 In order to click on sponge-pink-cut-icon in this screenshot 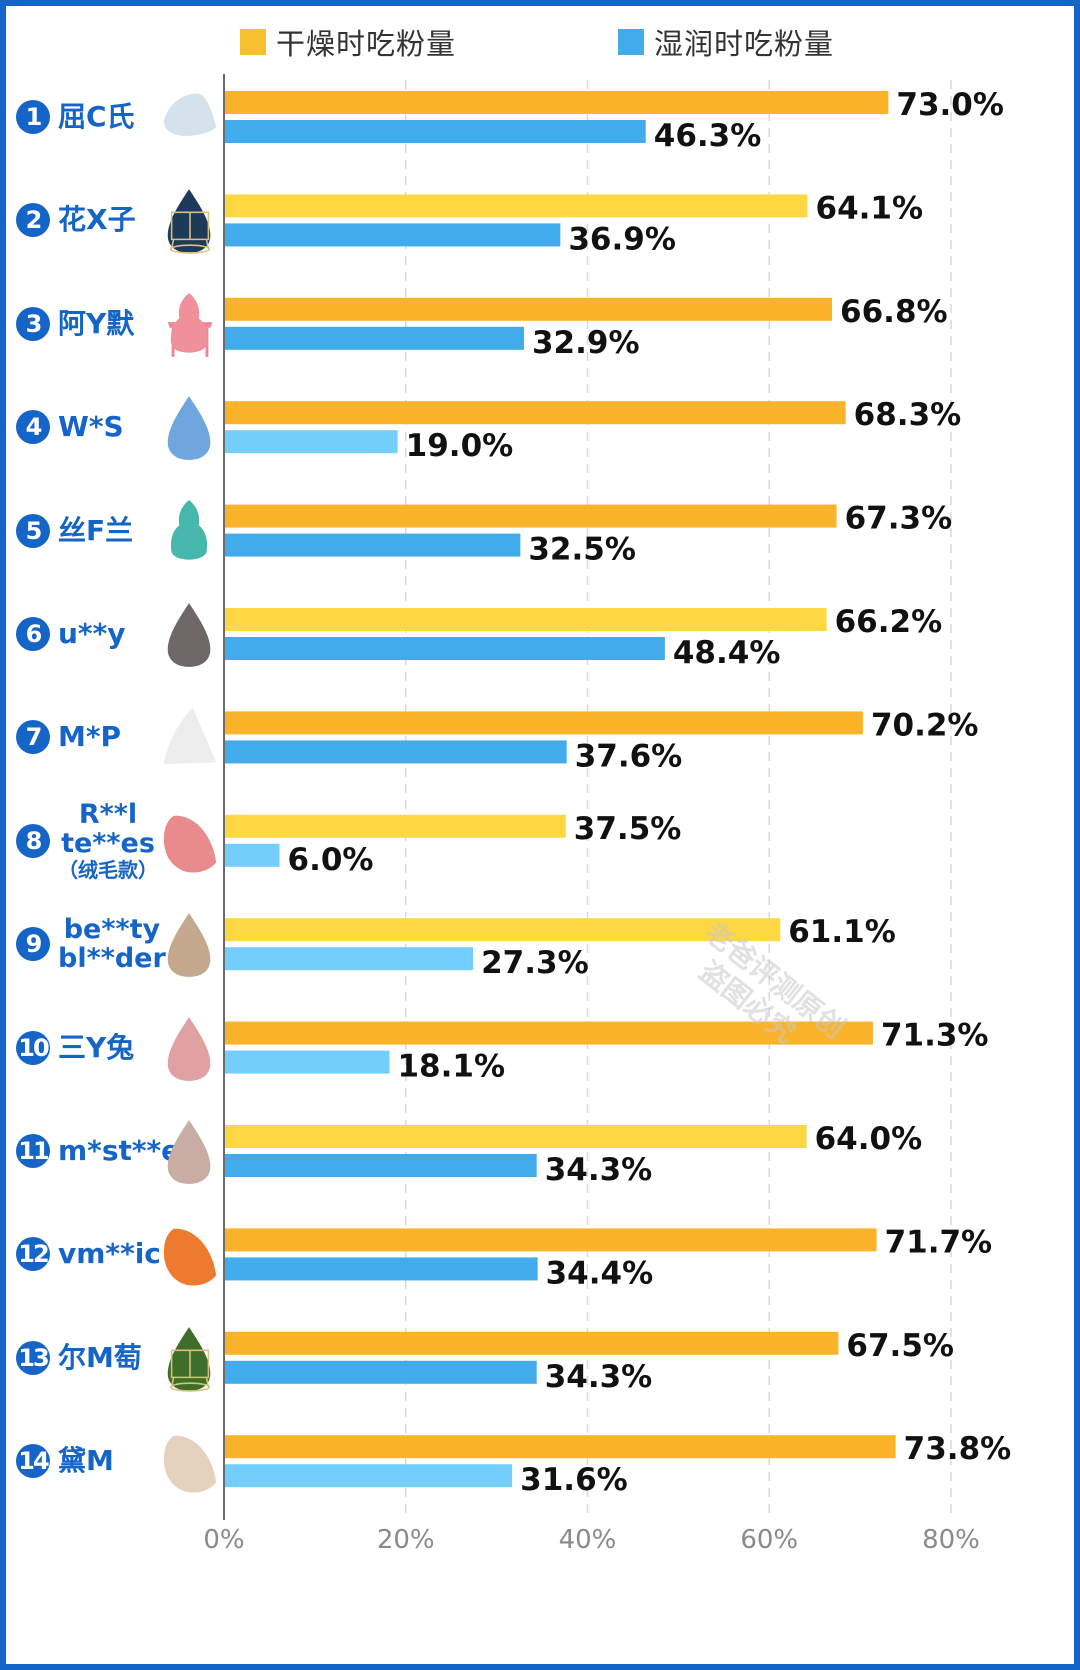, I will do `click(190, 841)`.